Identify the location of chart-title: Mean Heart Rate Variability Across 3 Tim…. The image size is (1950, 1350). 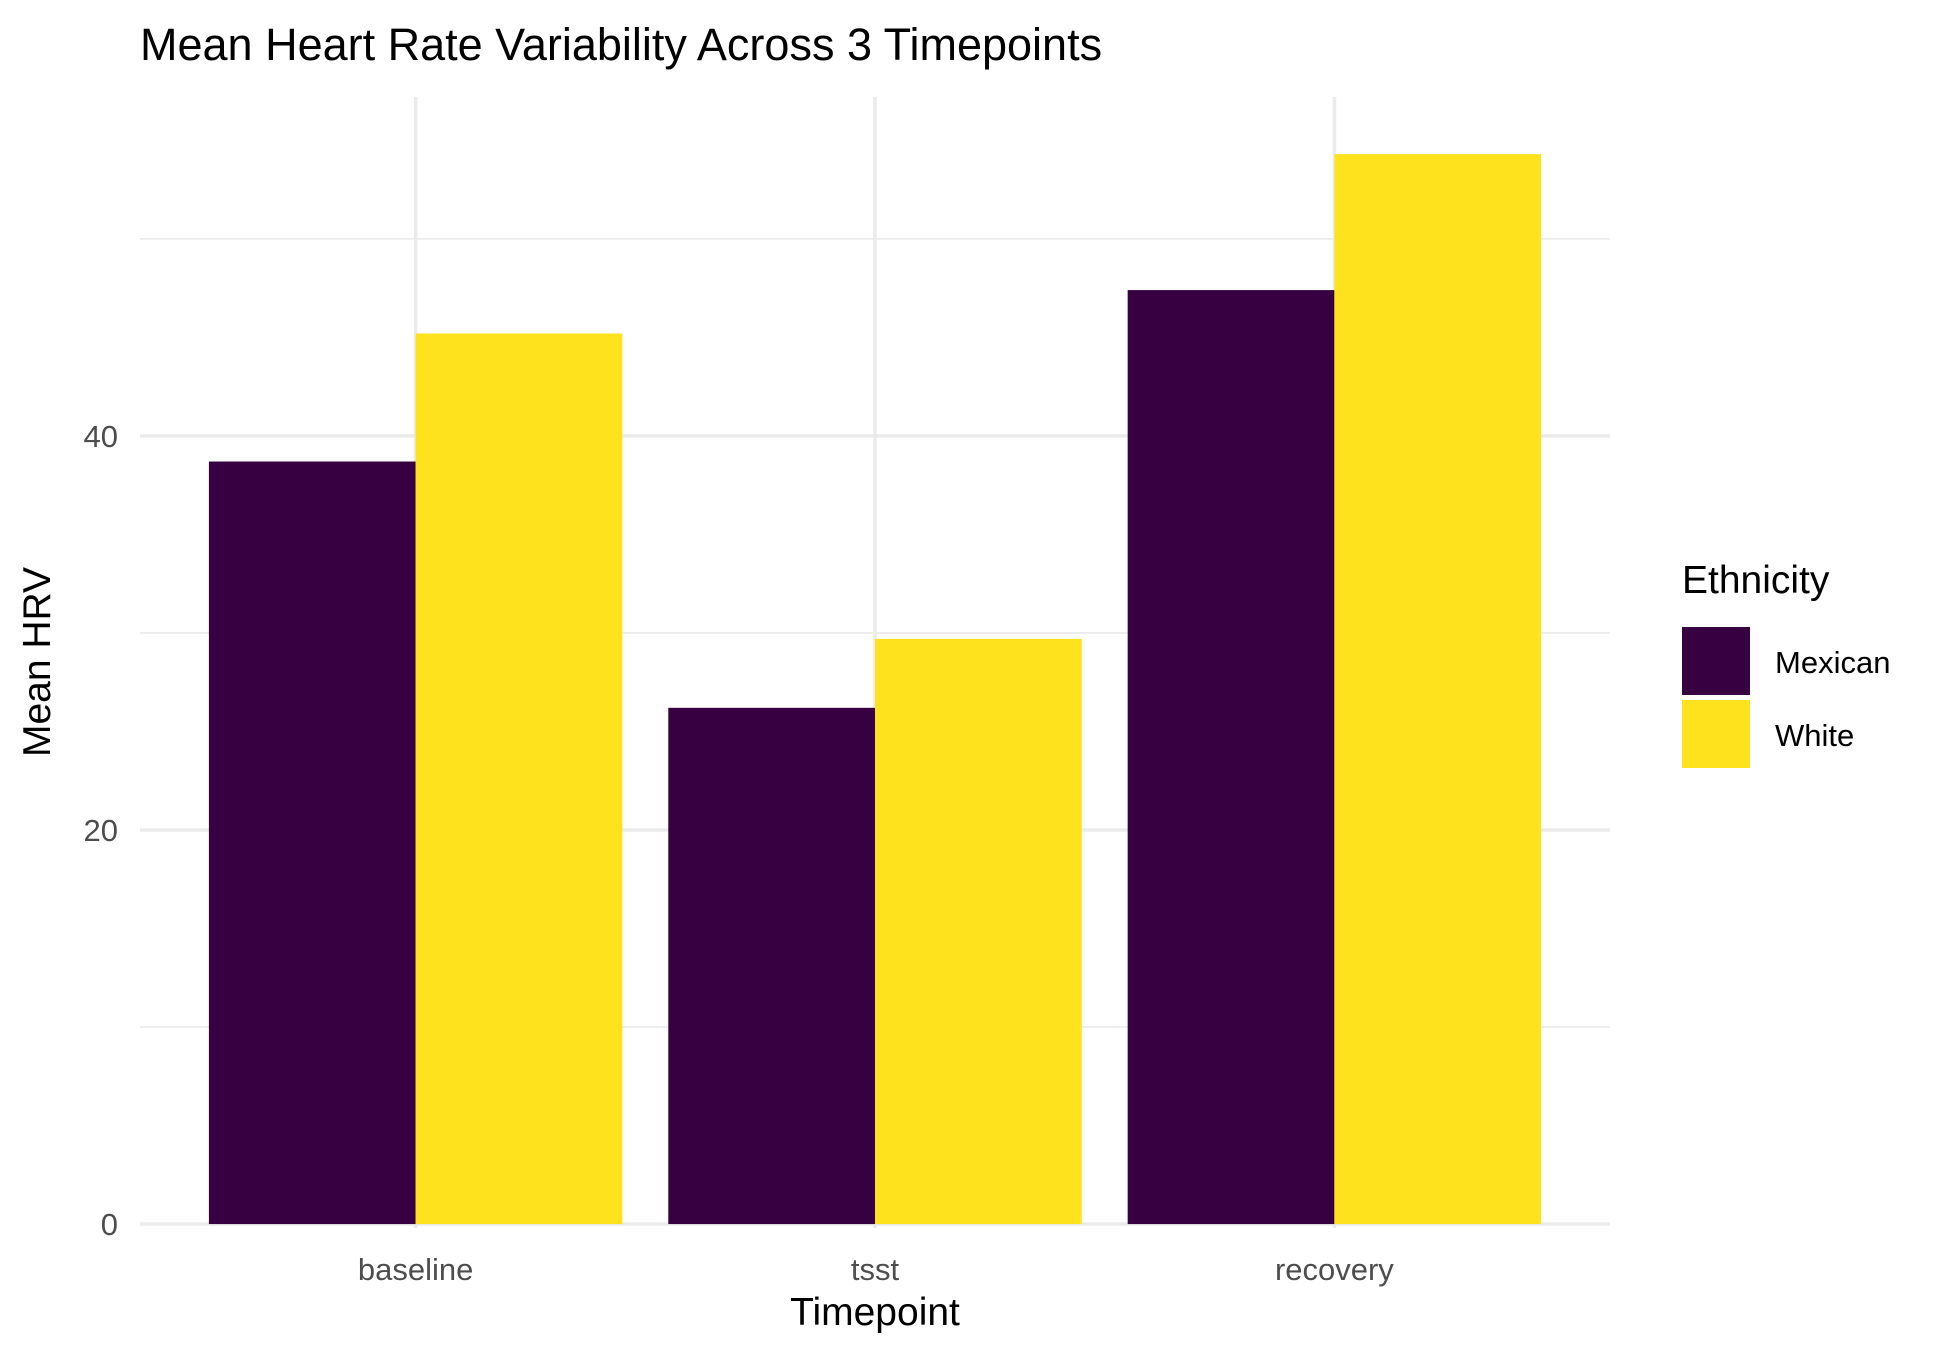
(621, 44).